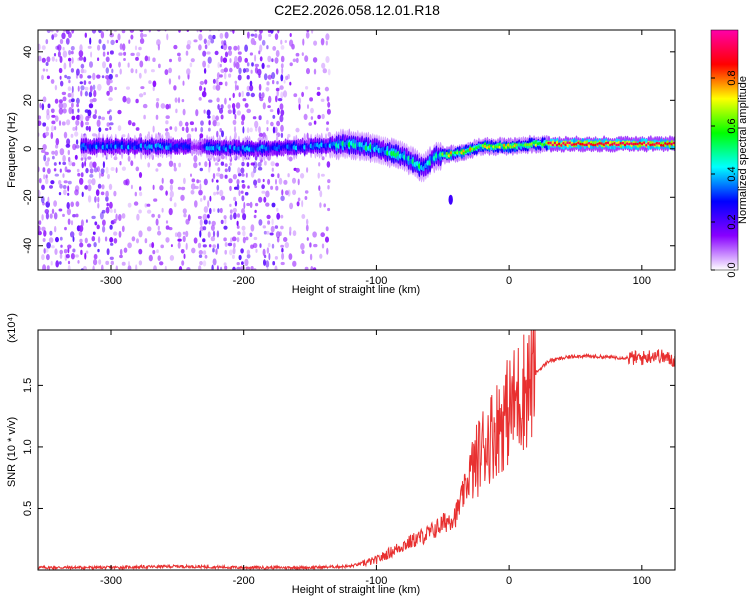 This screenshot has width=750, height=600. What do you see at coordinates (743, 150) in the screenshot?
I see `colorbar-label: Normalized spectral amplitude` at bounding box center [743, 150].